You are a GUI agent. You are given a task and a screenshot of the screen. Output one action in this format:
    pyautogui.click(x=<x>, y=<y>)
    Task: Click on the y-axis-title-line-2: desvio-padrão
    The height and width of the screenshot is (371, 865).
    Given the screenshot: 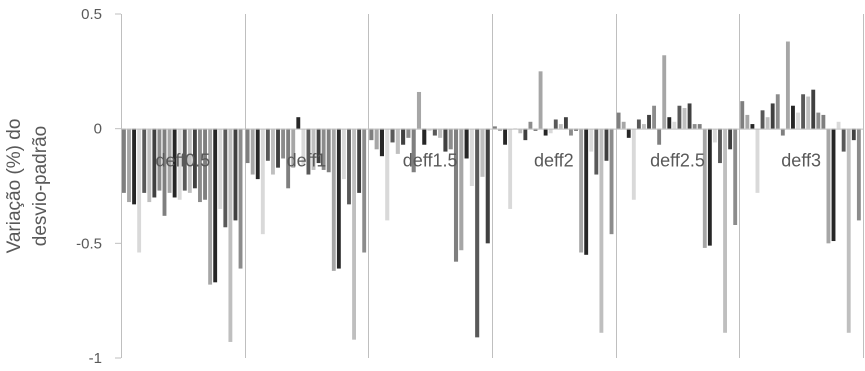 What is the action you would take?
    pyautogui.click(x=40, y=186)
    